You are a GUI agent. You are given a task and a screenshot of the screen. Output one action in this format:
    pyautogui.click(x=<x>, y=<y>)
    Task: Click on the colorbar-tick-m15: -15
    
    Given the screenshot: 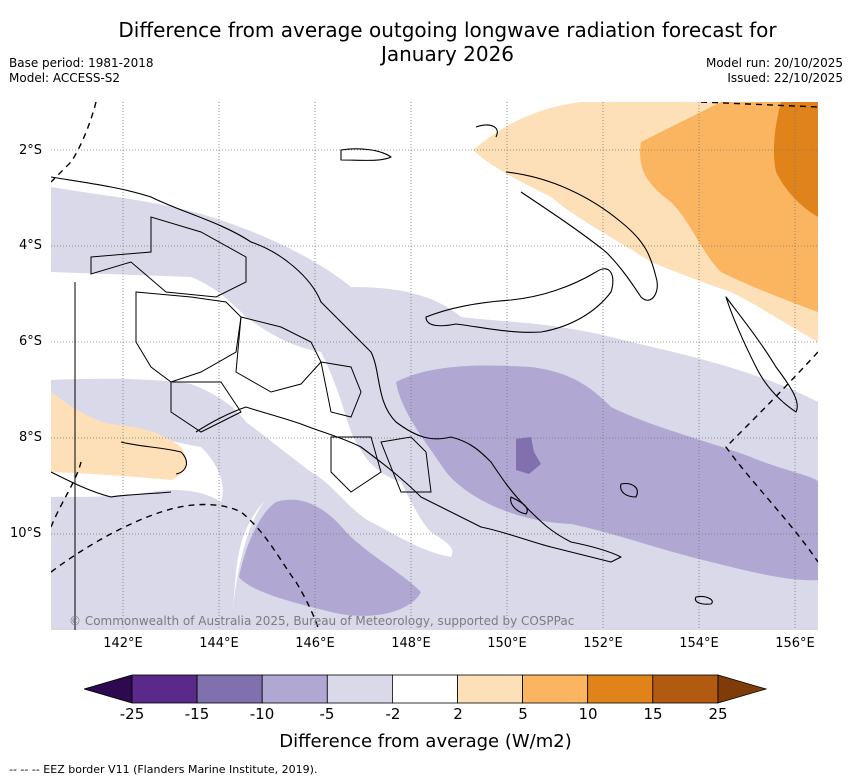 What is the action you would take?
    pyautogui.click(x=197, y=714)
    